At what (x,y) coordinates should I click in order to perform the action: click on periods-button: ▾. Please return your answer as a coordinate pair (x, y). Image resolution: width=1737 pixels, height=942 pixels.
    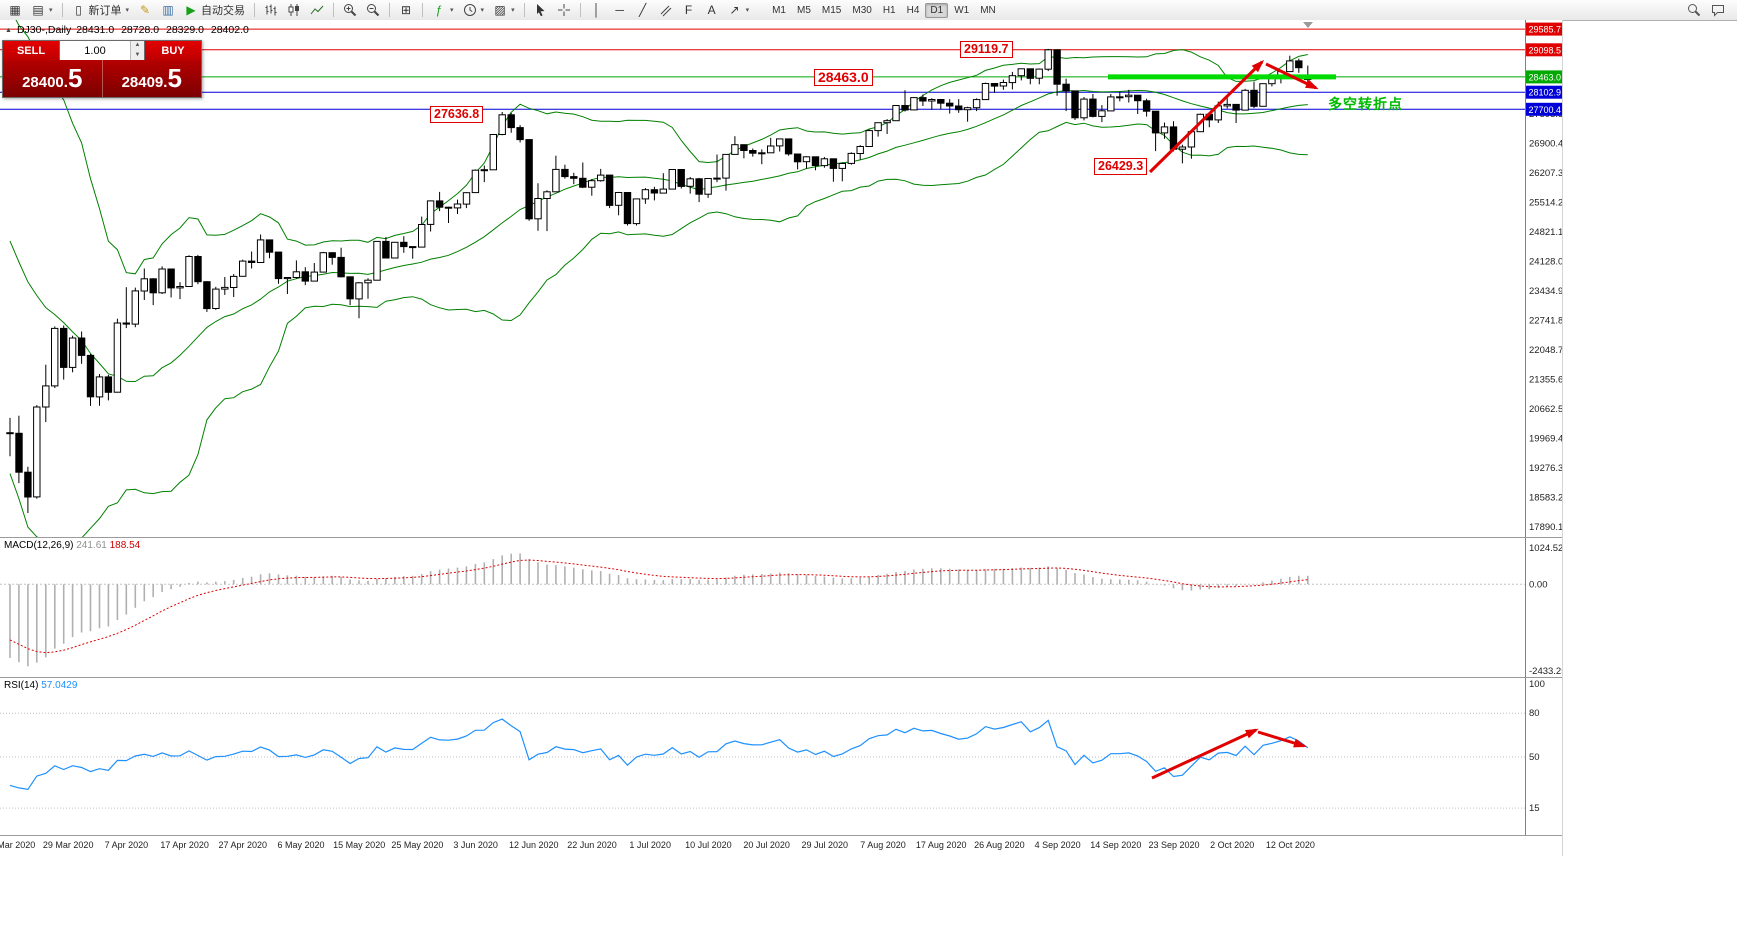
    Looking at the image, I should click on (474, 10).